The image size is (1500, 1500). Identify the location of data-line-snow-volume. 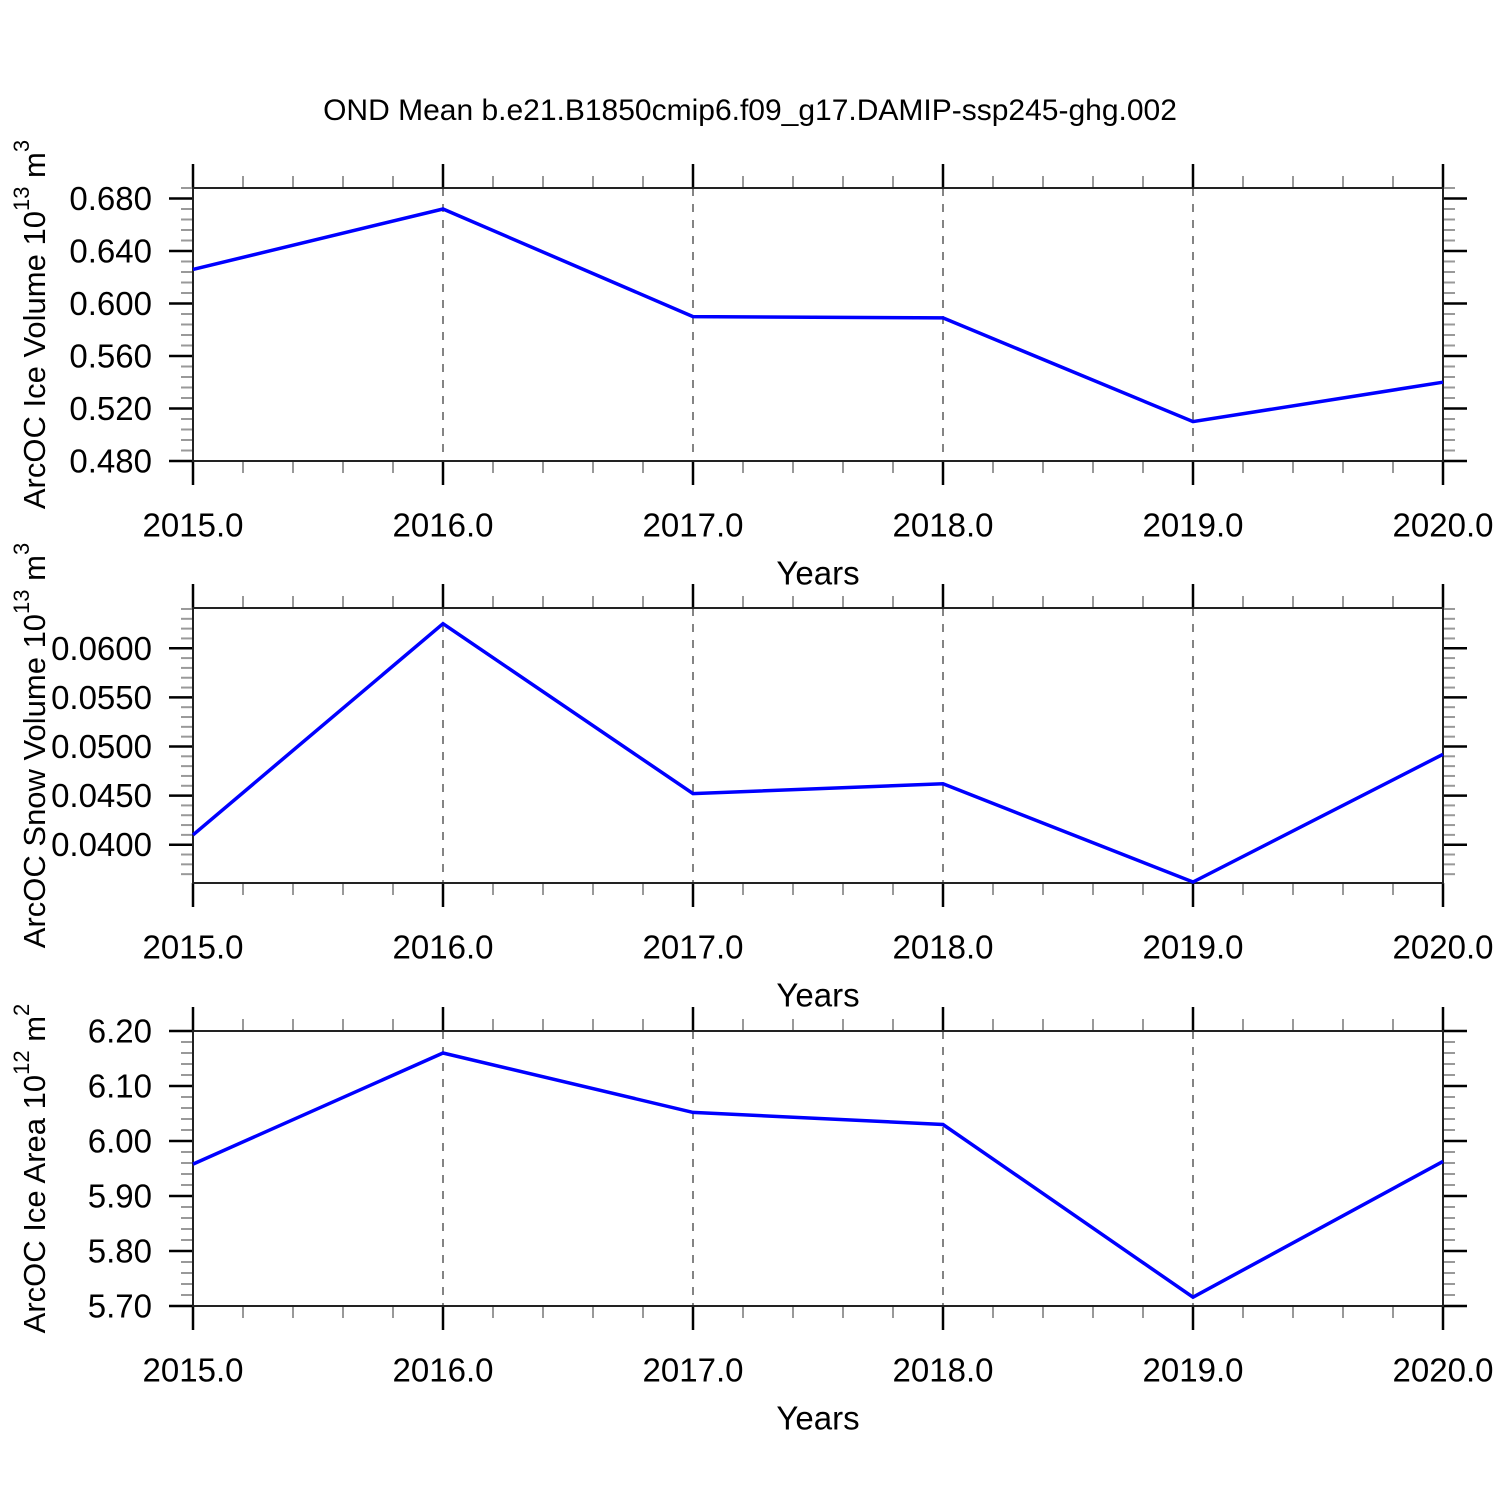
(817, 752).